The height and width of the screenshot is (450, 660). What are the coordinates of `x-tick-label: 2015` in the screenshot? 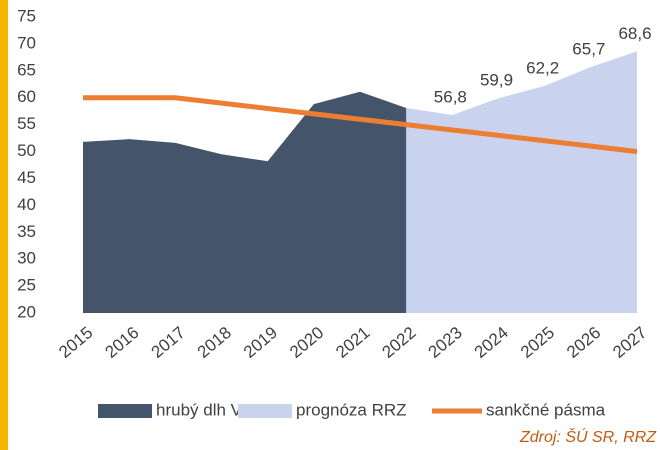 It's located at (75, 342).